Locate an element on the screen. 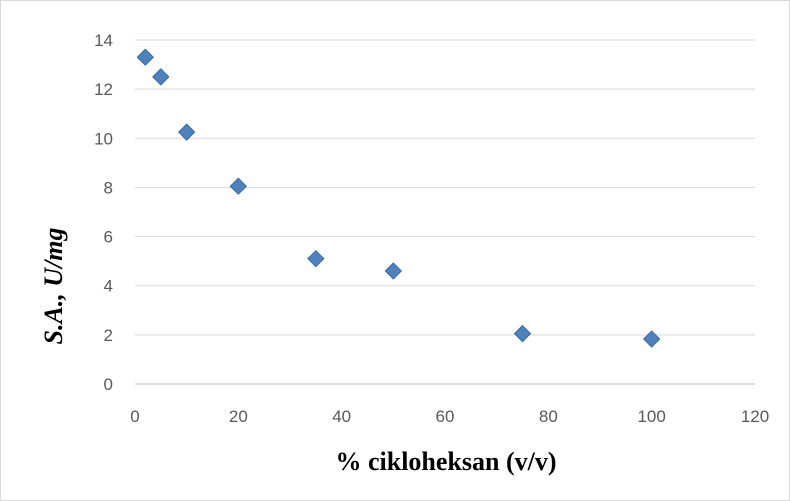 This screenshot has height=501, width=790. x-tick-label-120: 120 is located at coordinates (755, 416).